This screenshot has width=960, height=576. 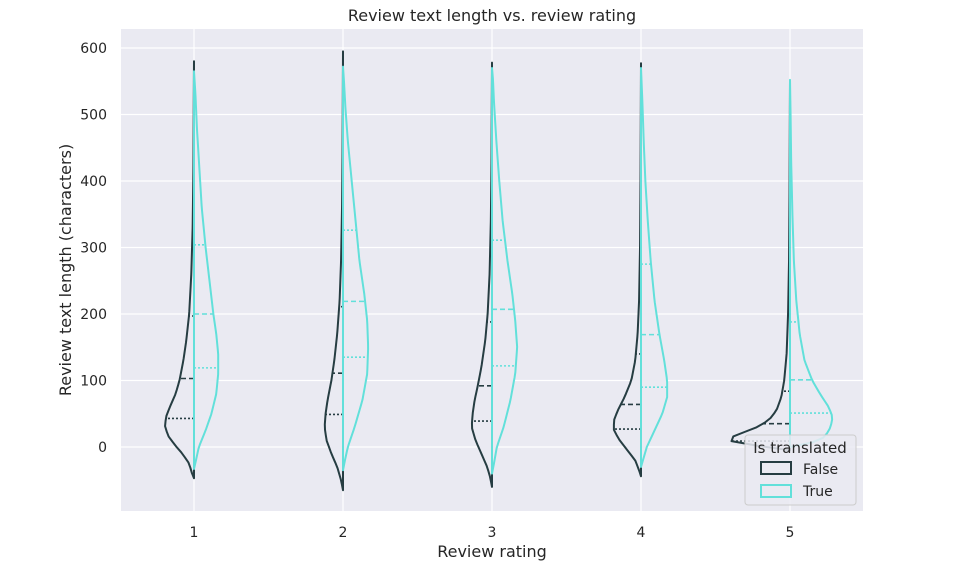 I want to click on x-tick-label-3: 3, so click(x=492, y=533).